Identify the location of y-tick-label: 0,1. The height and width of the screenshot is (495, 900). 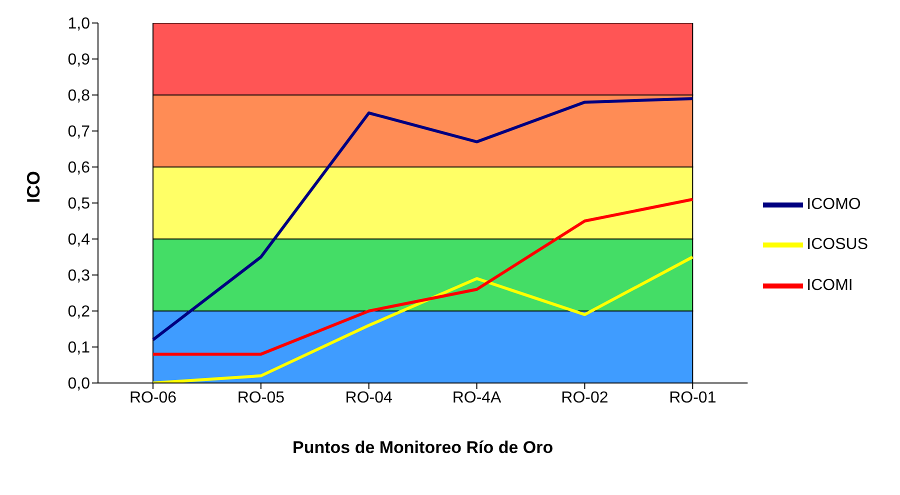
(79, 348).